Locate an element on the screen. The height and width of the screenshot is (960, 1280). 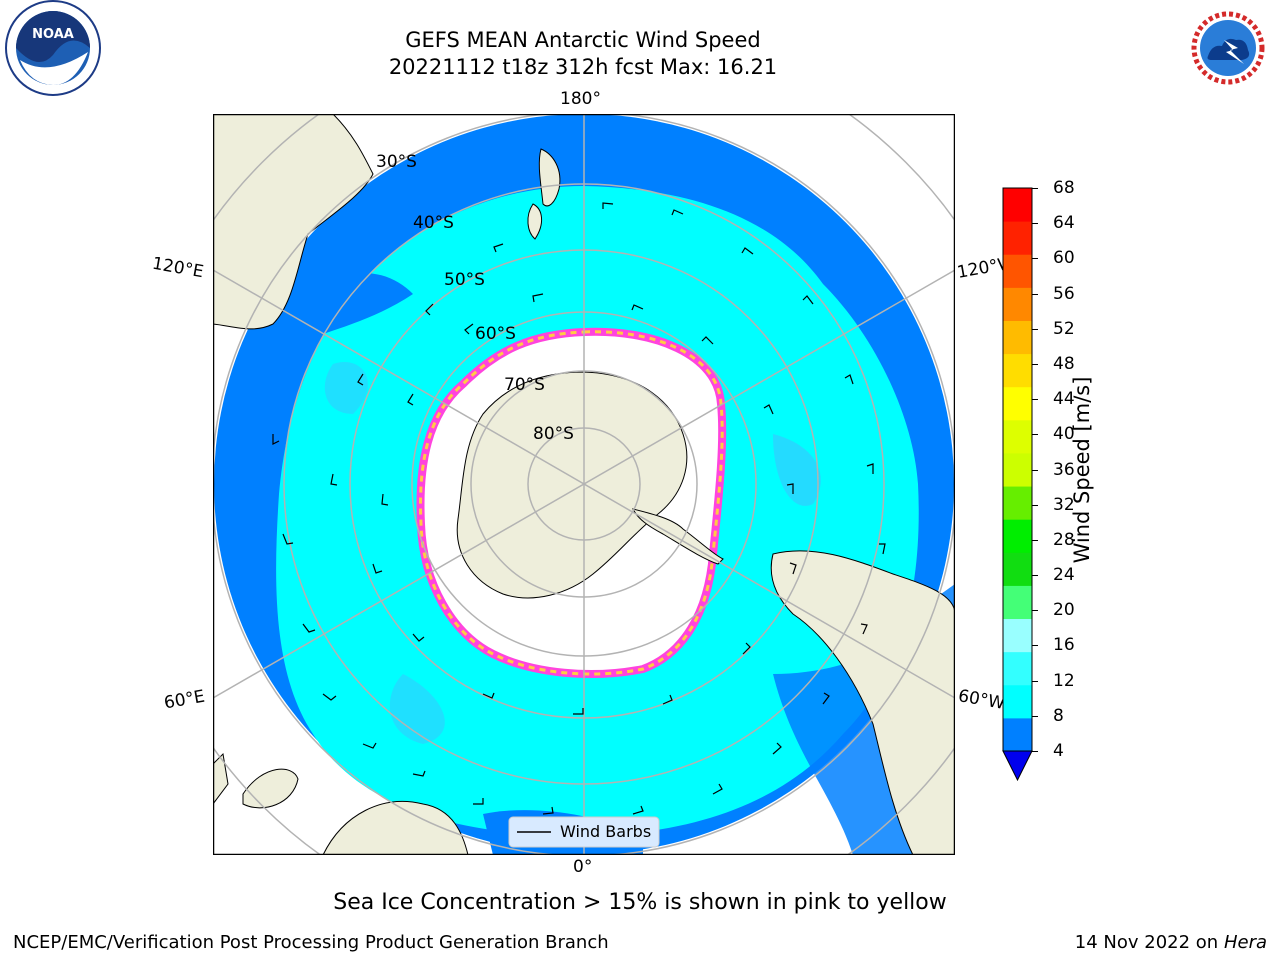
nws-logo is located at coordinates (1228, 48).